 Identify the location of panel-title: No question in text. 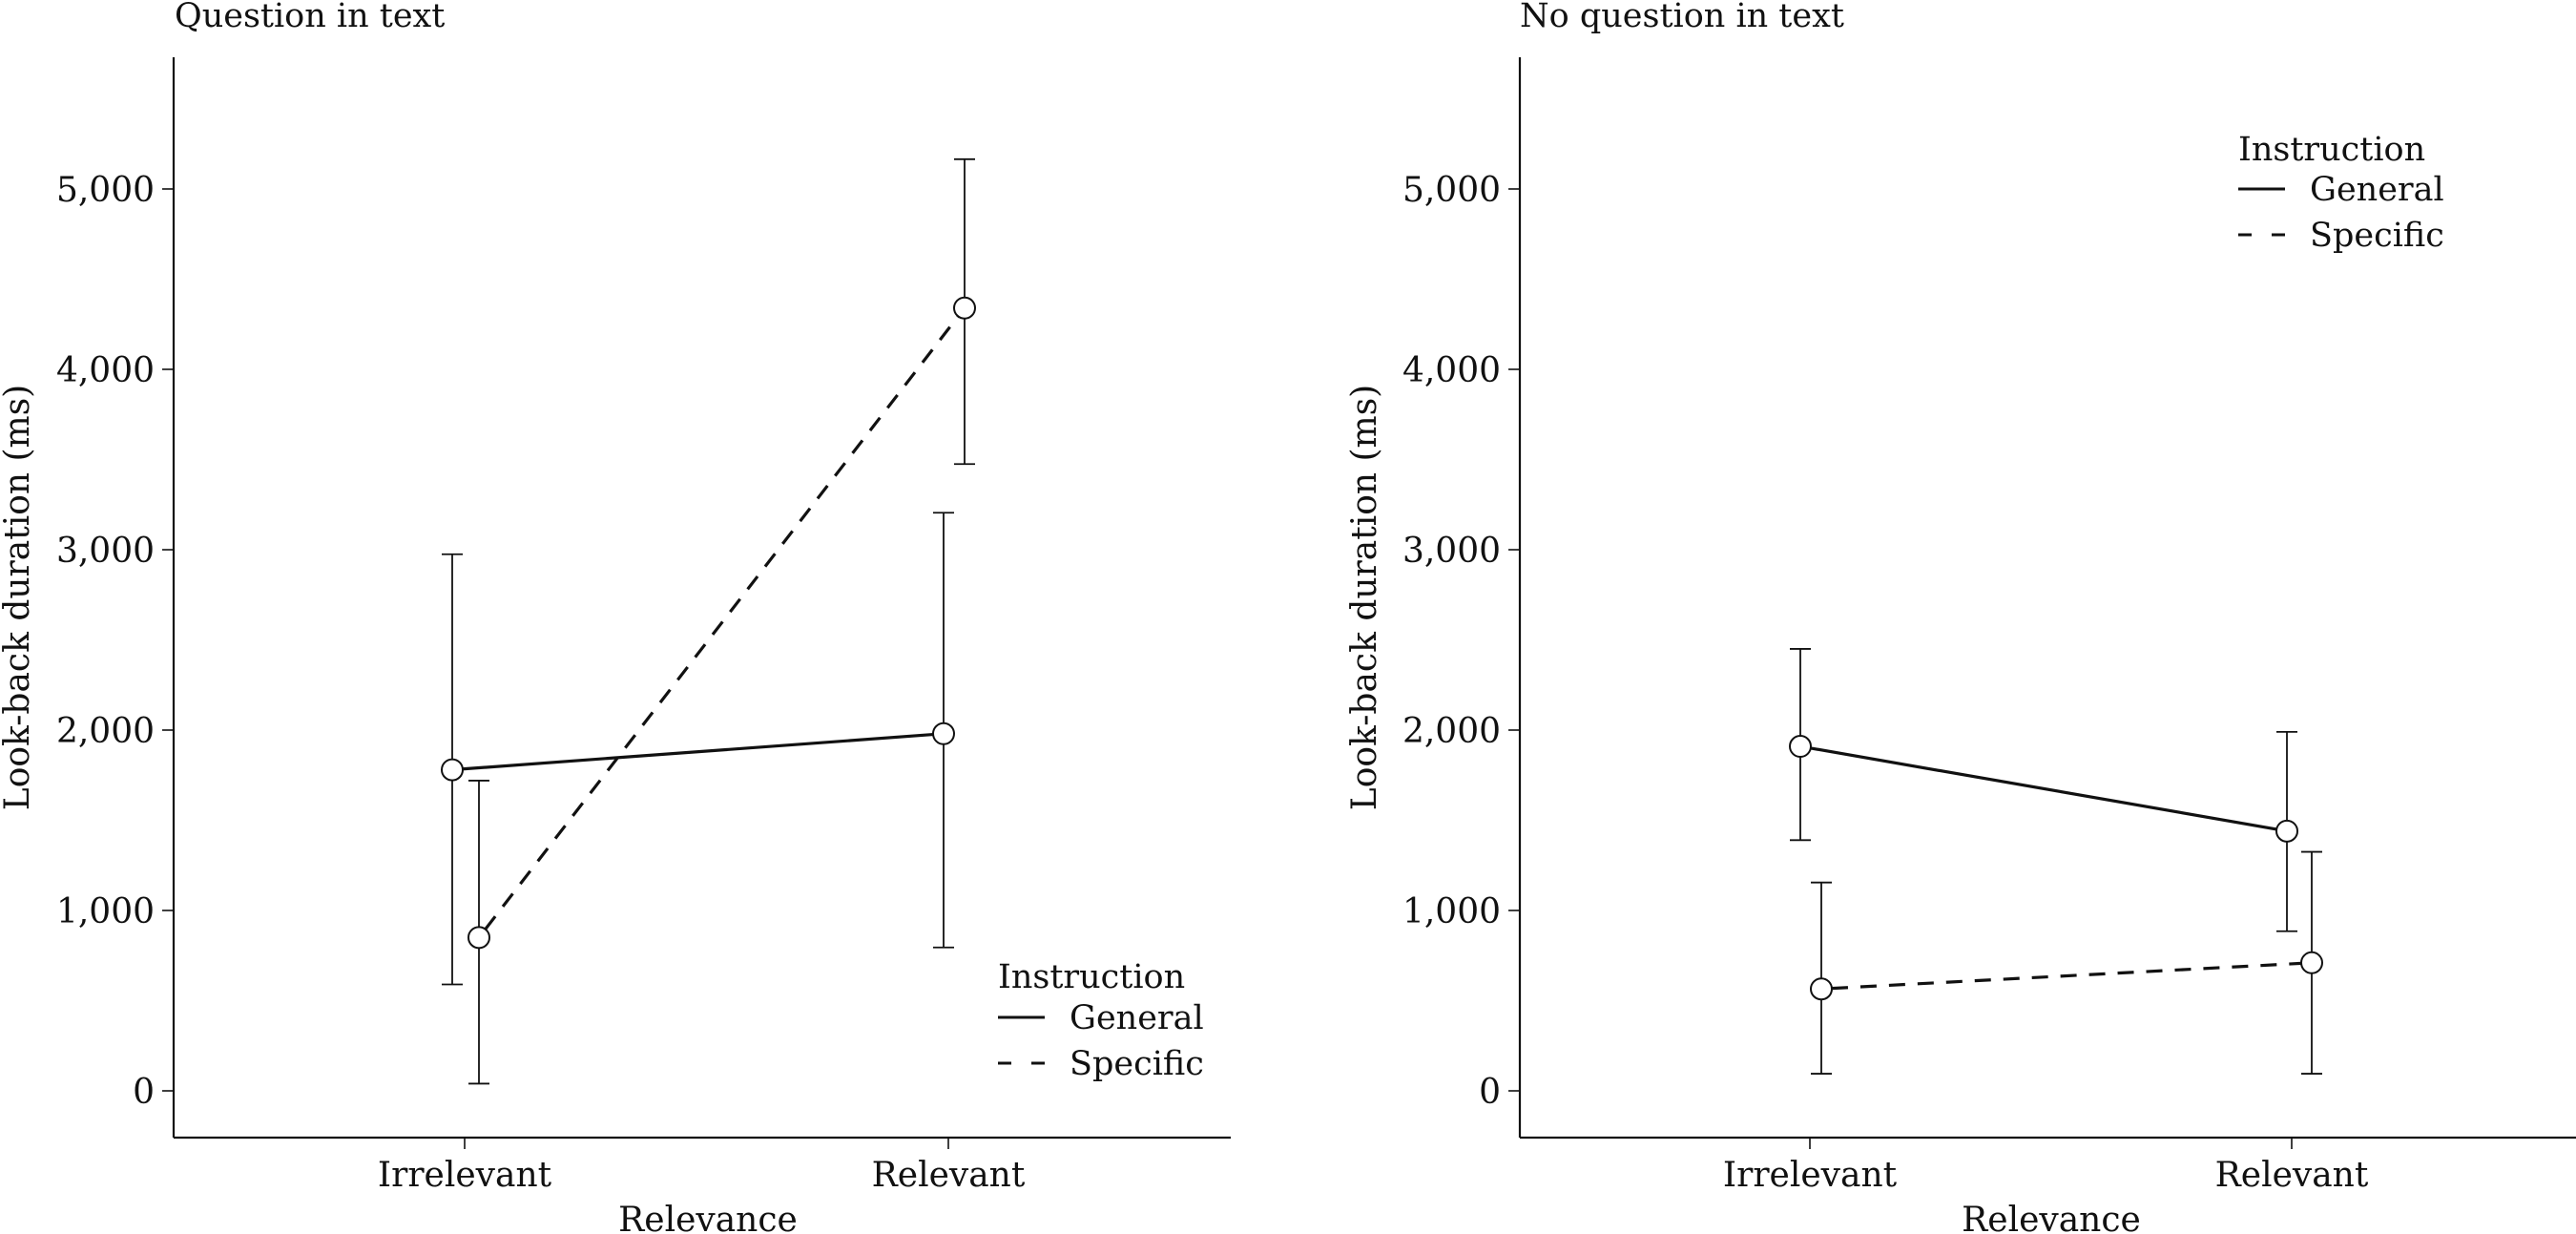
(1682, 17).